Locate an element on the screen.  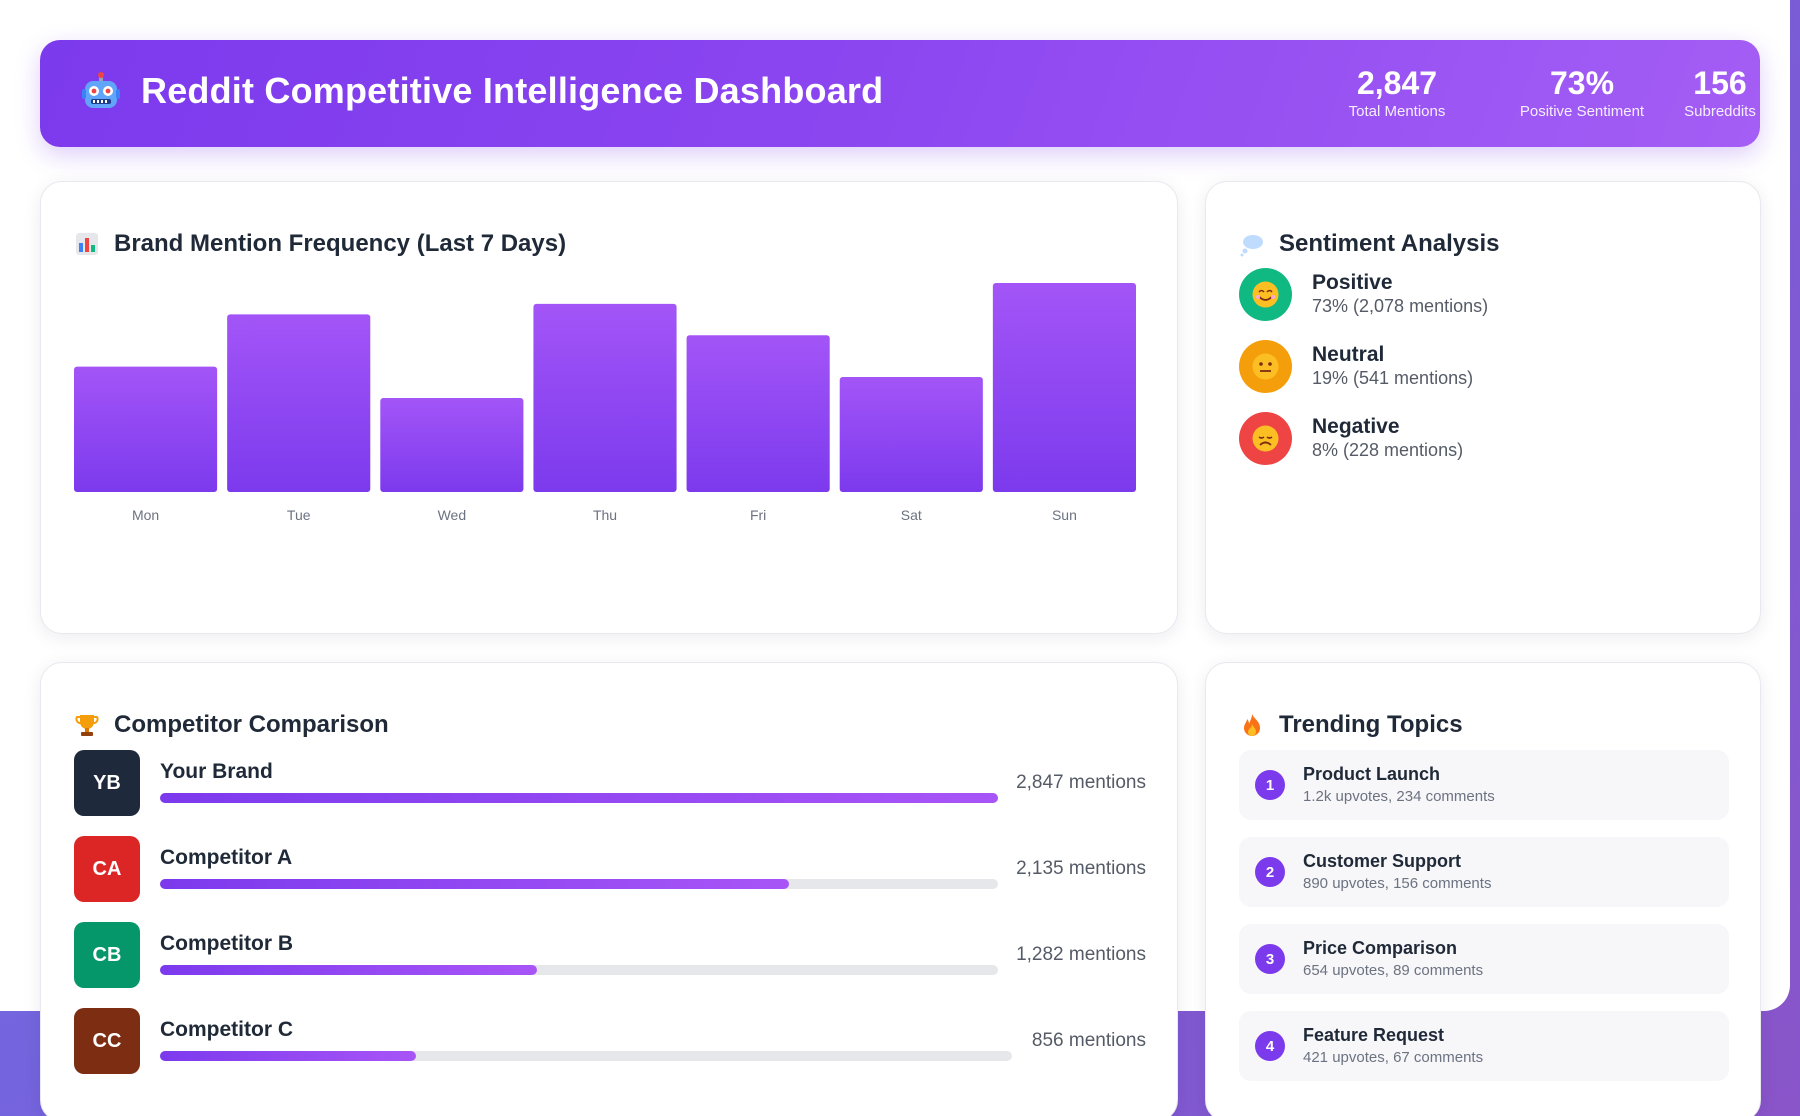
topic-meta: 1.2k upvotes, 234 comments is located at coordinates (1399, 796).